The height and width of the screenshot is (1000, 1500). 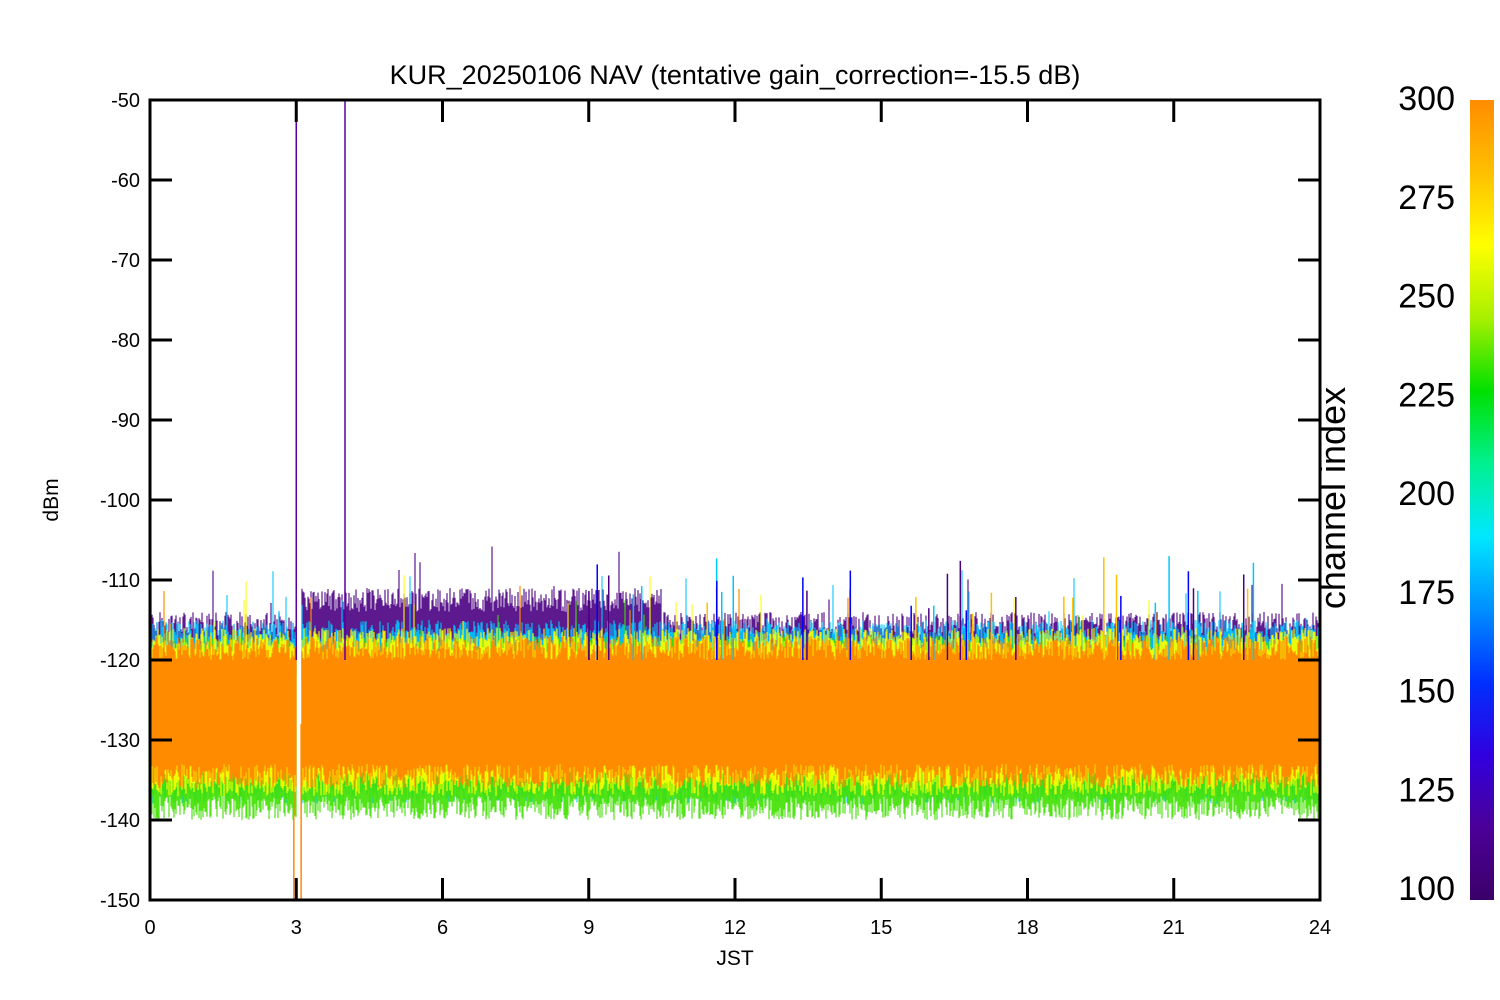 What do you see at coordinates (1426, 297) in the screenshot?
I see `colorbar-tick-label: 250` at bounding box center [1426, 297].